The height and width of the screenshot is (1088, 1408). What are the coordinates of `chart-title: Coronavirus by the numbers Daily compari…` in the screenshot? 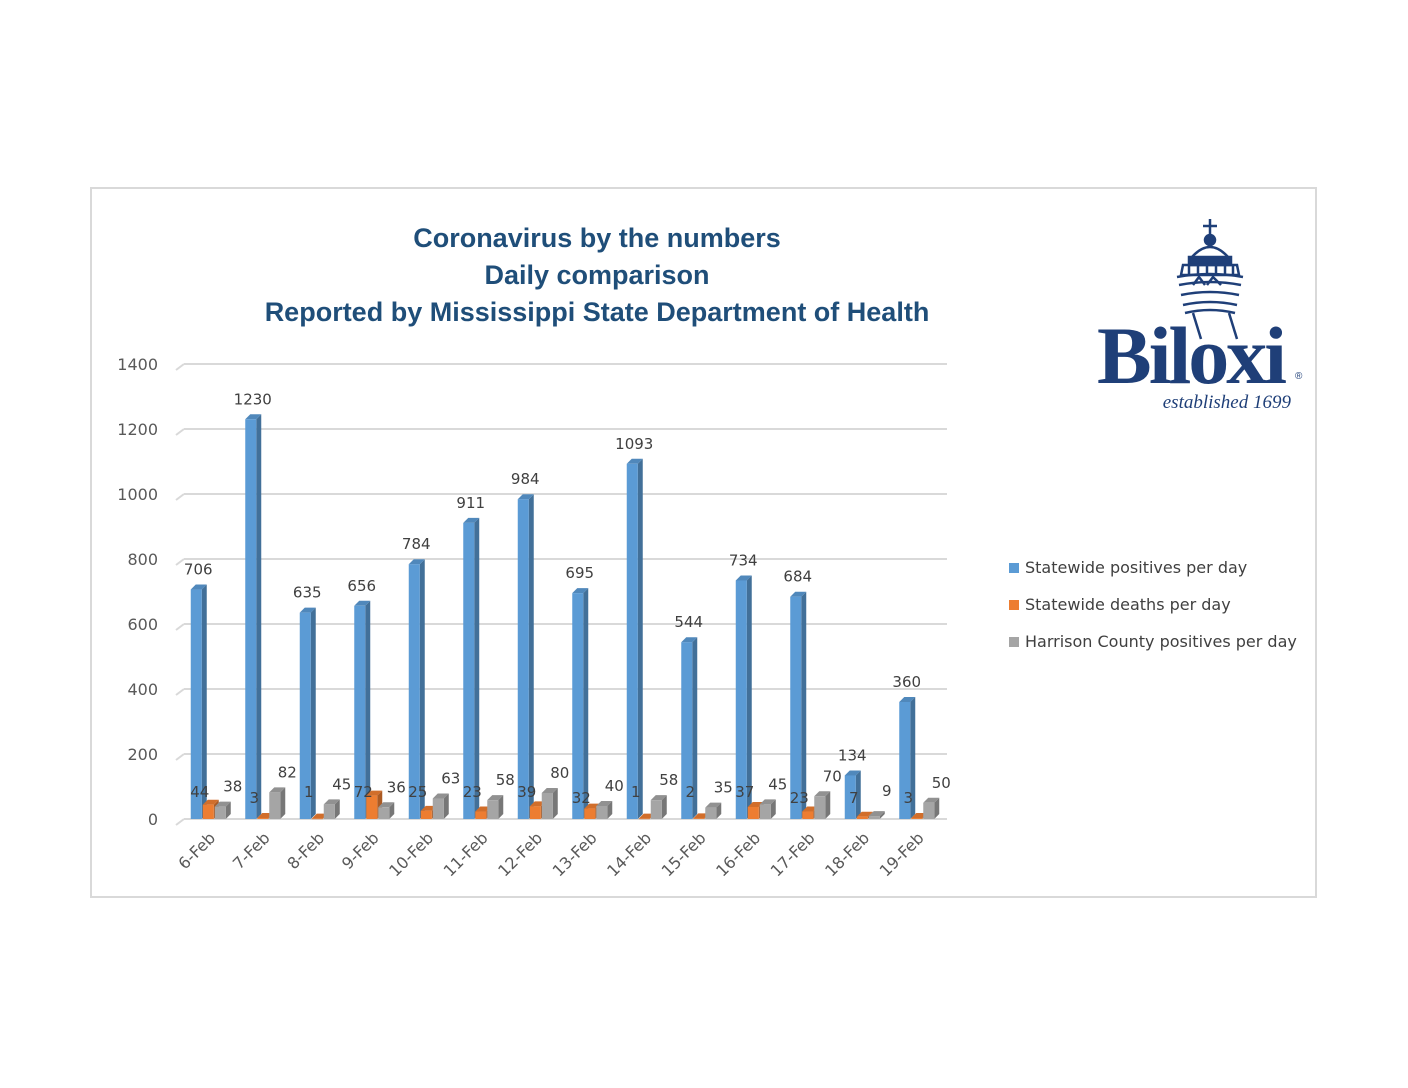 It's located at (597, 275).